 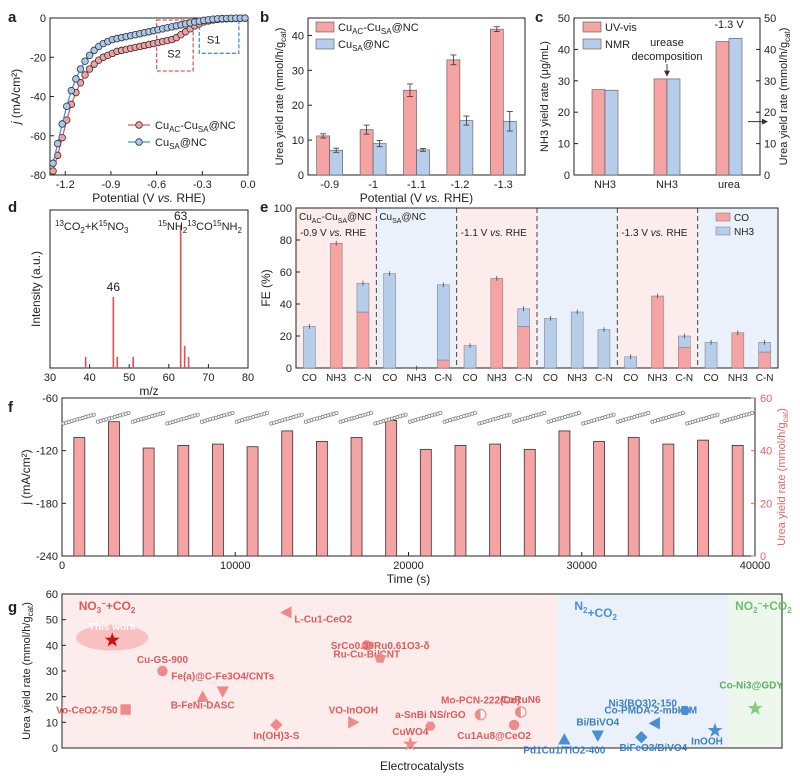 I want to click on x-tick-label: urea, so click(x=729, y=185).